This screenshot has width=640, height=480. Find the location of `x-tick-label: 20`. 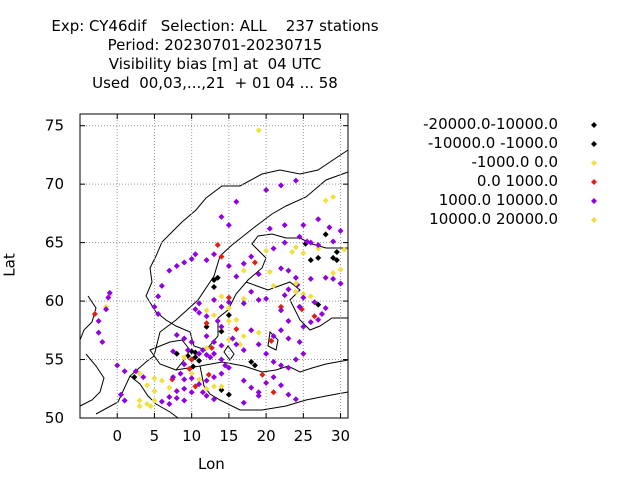

x-tick-label: 20 is located at coordinates (266, 436).